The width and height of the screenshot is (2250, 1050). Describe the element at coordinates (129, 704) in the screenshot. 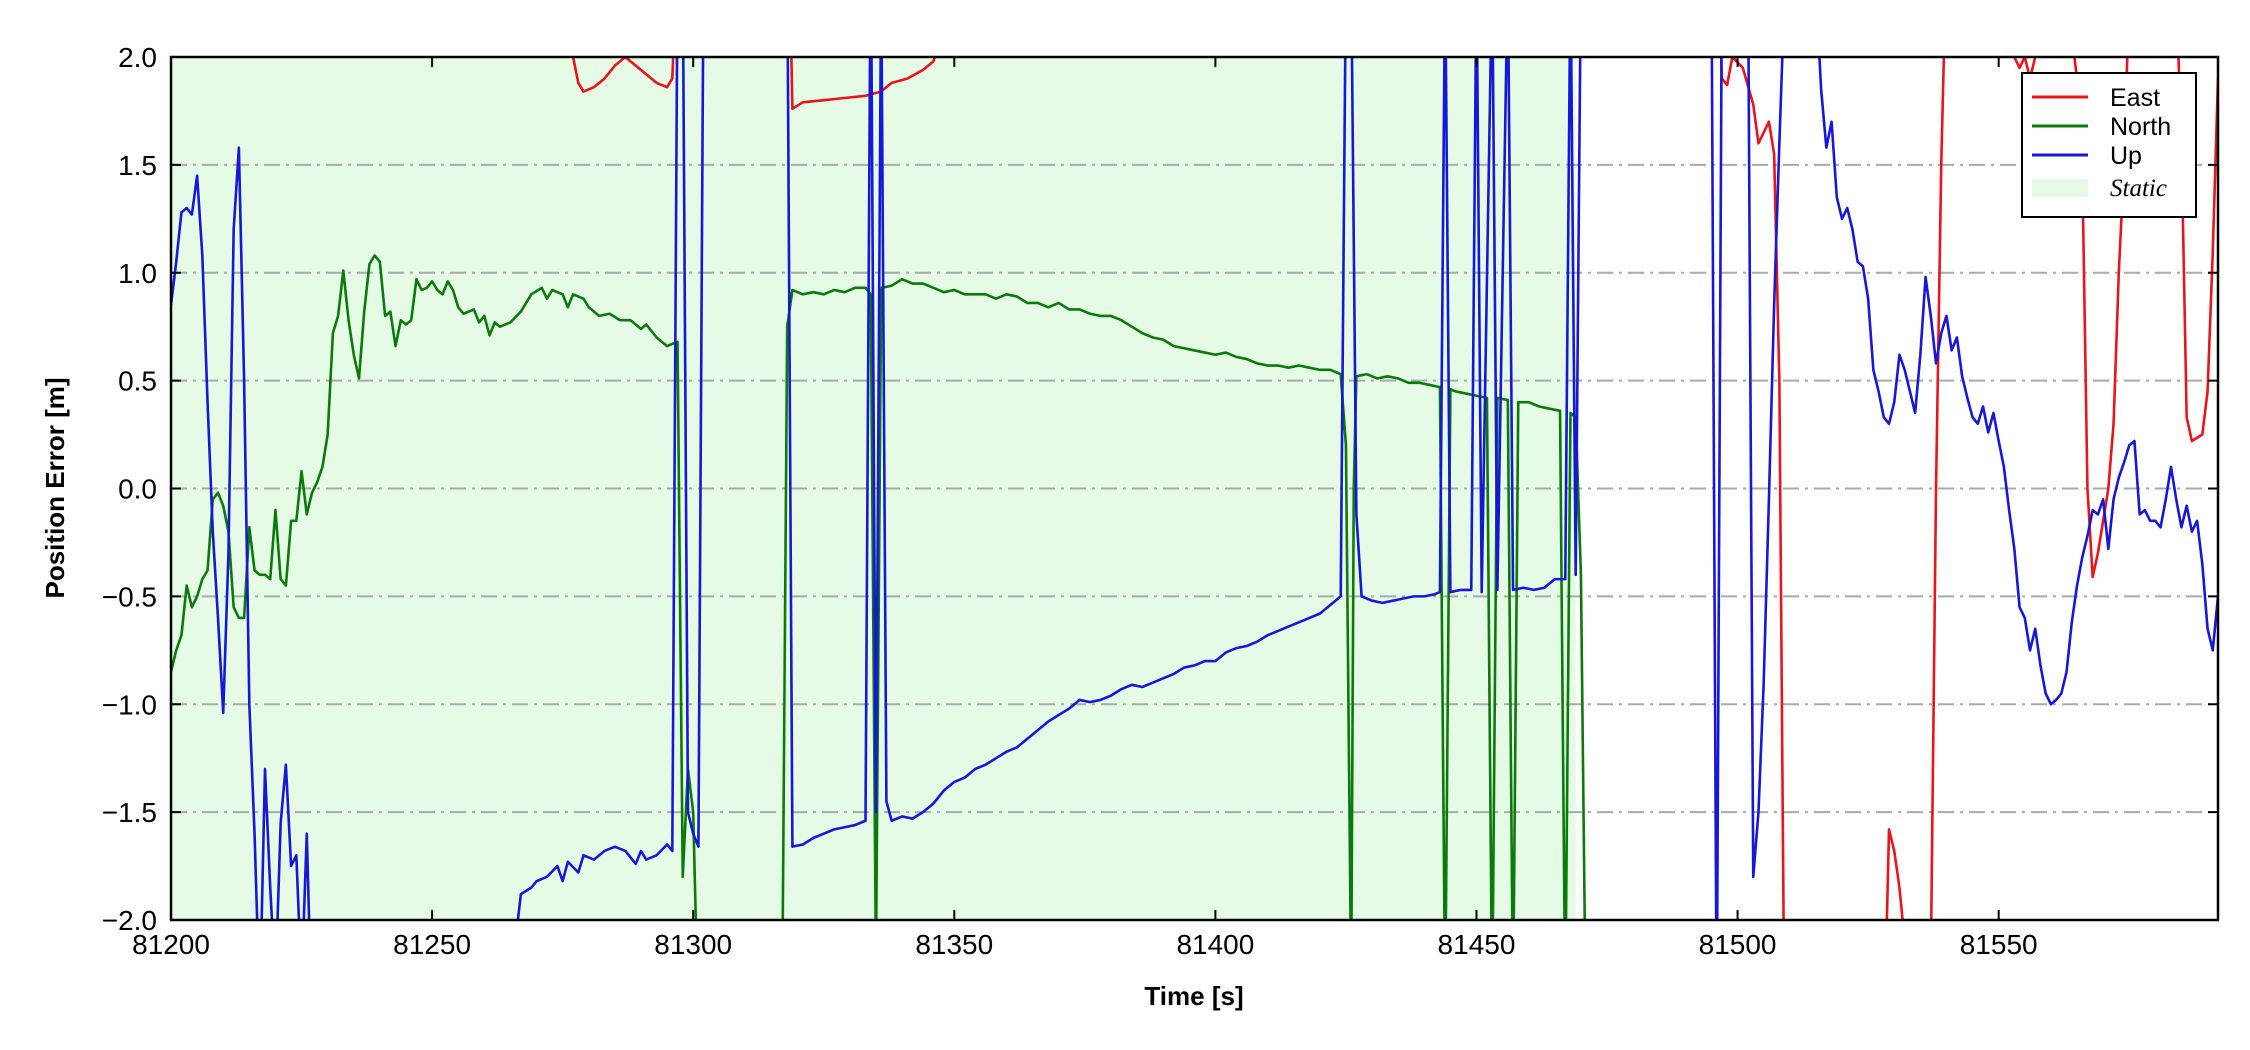

I see `y-tick-label: −1.0` at that location.